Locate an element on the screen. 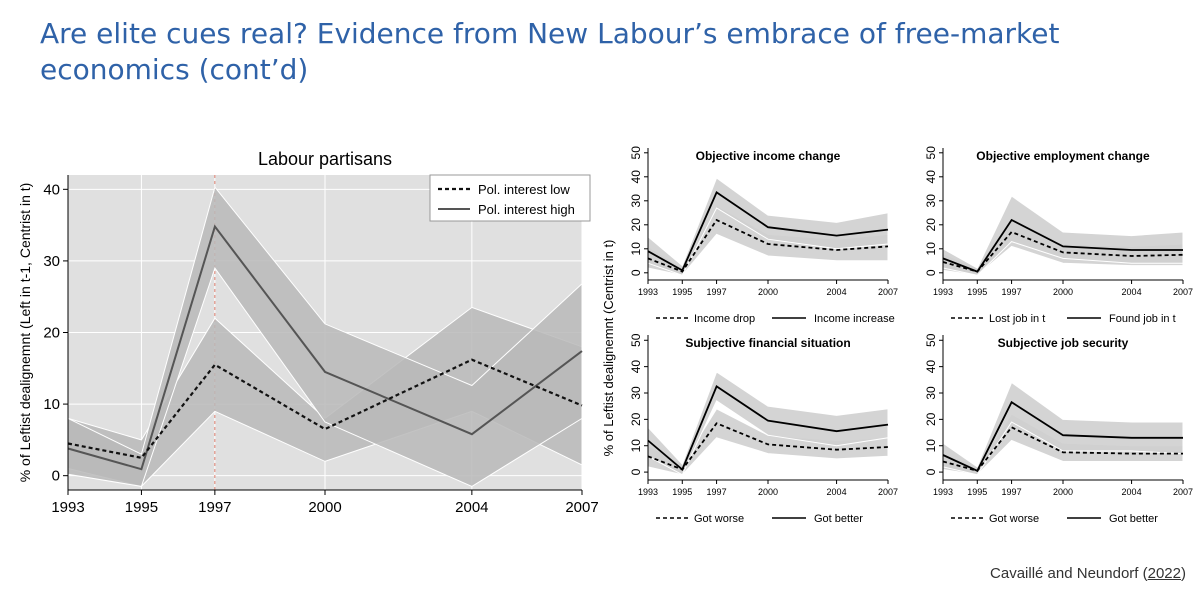 This screenshot has width=1200, height=594. y-axis-title: % of Leftist dealignemnt (Centrist in t) is located at coordinates (608, 348).